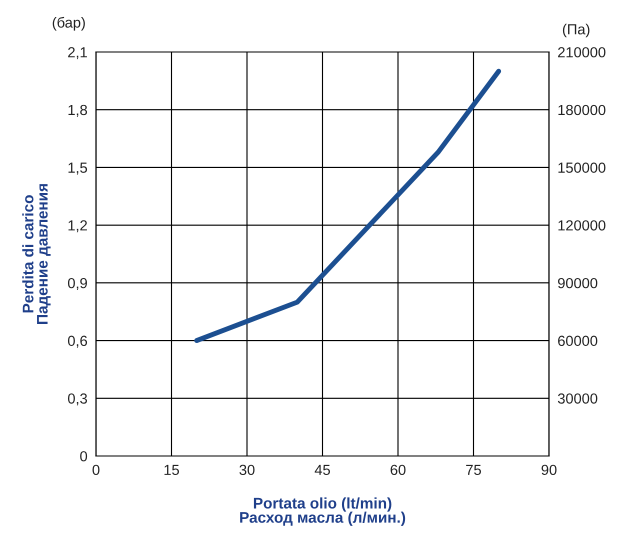 Image resolution: width=619 pixels, height=533 pixels. What do you see at coordinates (247, 470) in the screenshot?
I see `x-tick-label: 30` at bounding box center [247, 470].